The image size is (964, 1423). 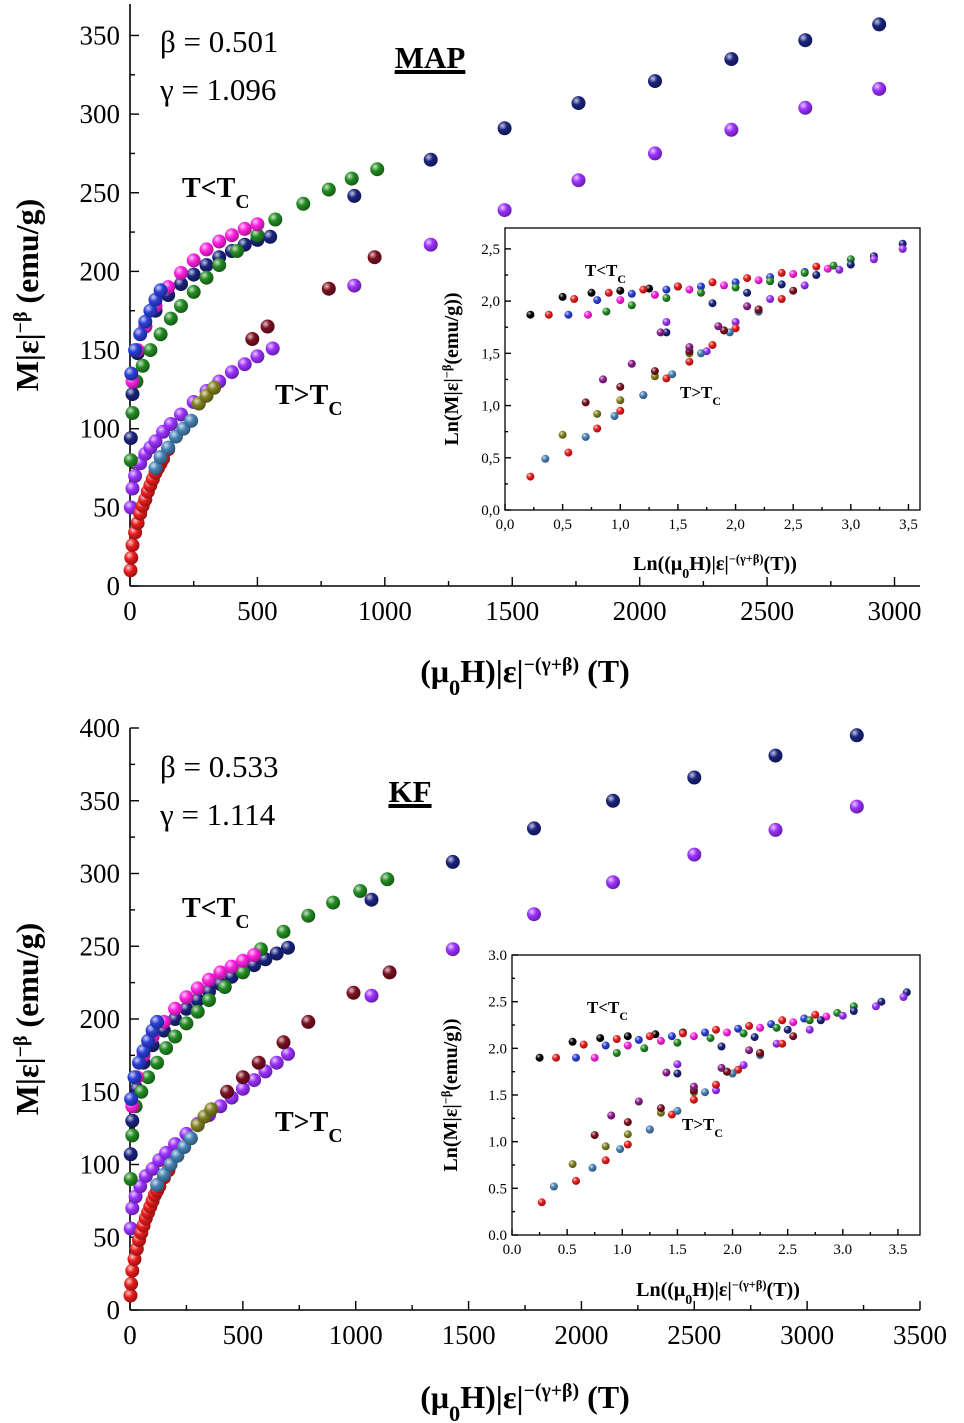 What do you see at coordinates (27, 295) in the screenshot?
I see `y-axis-title: M|ε|−β (emu/g)` at bounding box center [27, 295].